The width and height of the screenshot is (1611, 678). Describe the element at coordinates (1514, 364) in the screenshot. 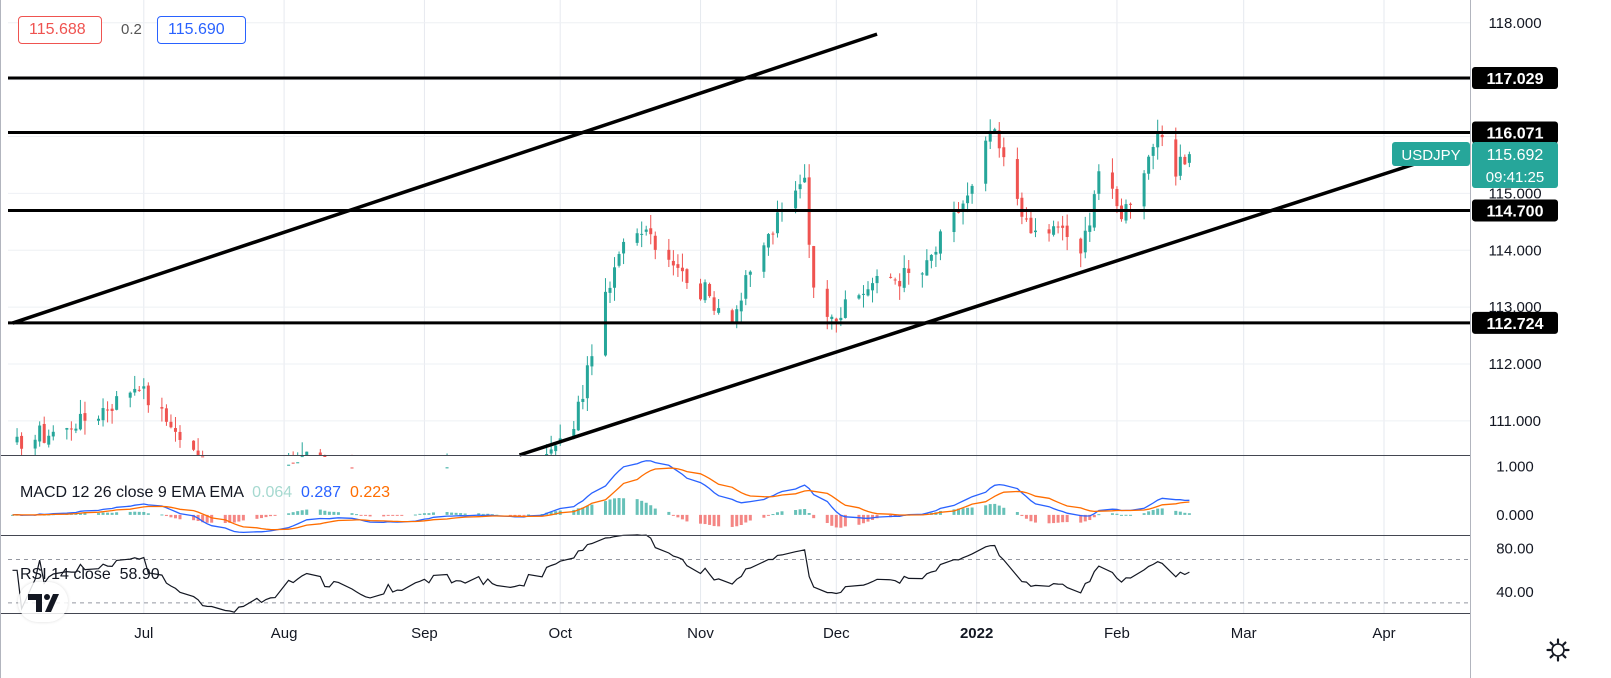

I see `y-tick-label: 112.000` at that location.